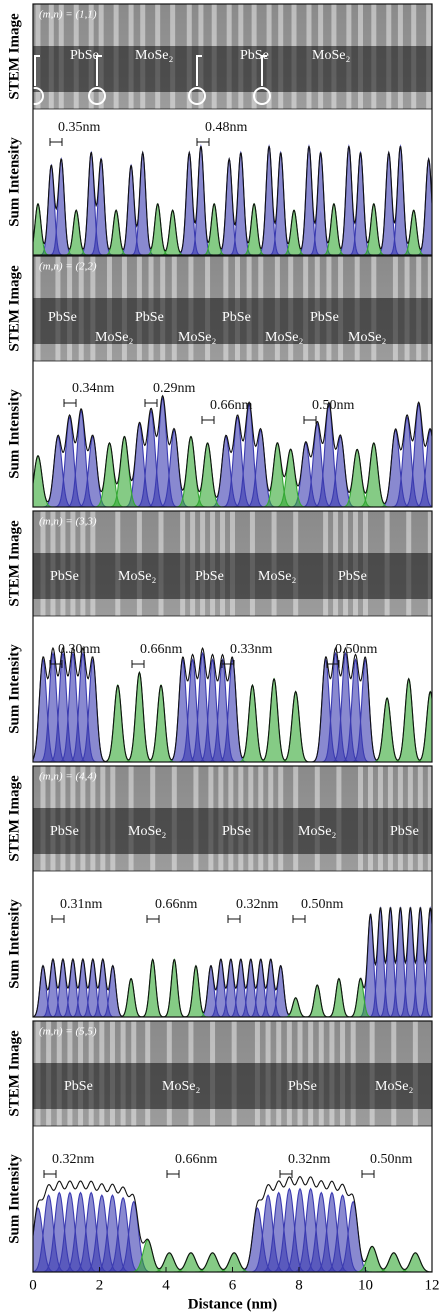 This screenshot has height=1315, width=446. Describe the element at coordinates (68, 522) in the screenshot. I see `panel-label: (m,n) = (3,3)` at that location.